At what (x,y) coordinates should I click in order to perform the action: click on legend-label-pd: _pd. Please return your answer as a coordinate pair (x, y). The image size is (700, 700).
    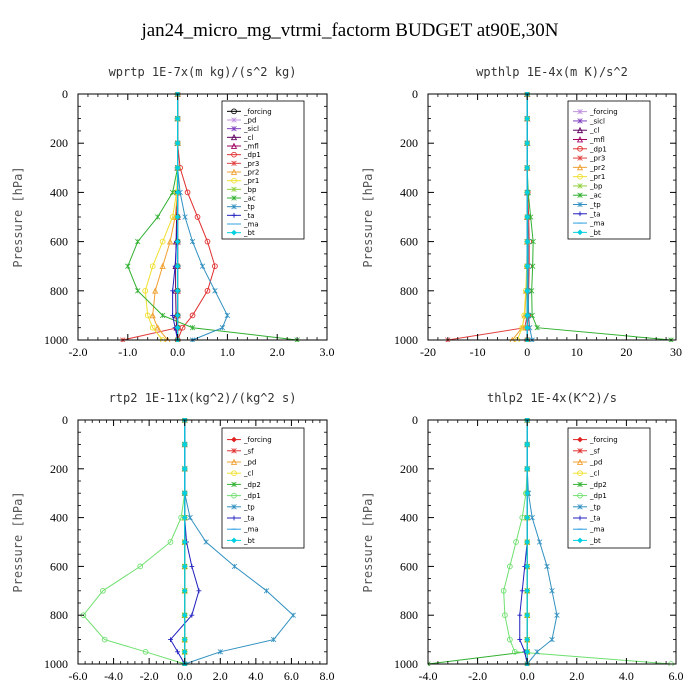
    Looking at the image, I should click on (595, 463).